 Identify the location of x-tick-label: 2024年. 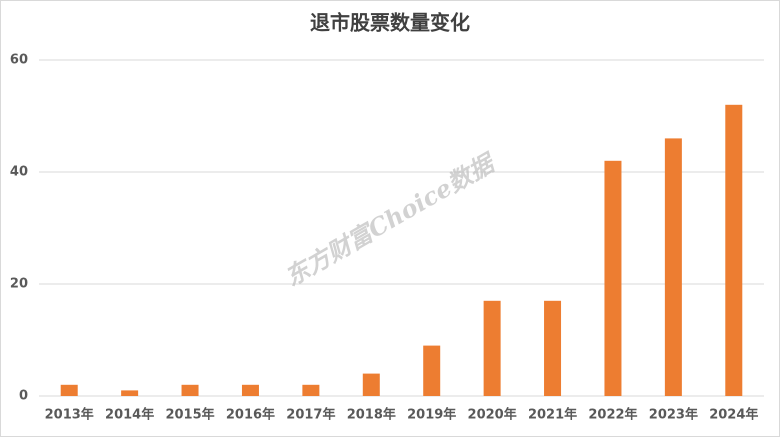
(733, 415).